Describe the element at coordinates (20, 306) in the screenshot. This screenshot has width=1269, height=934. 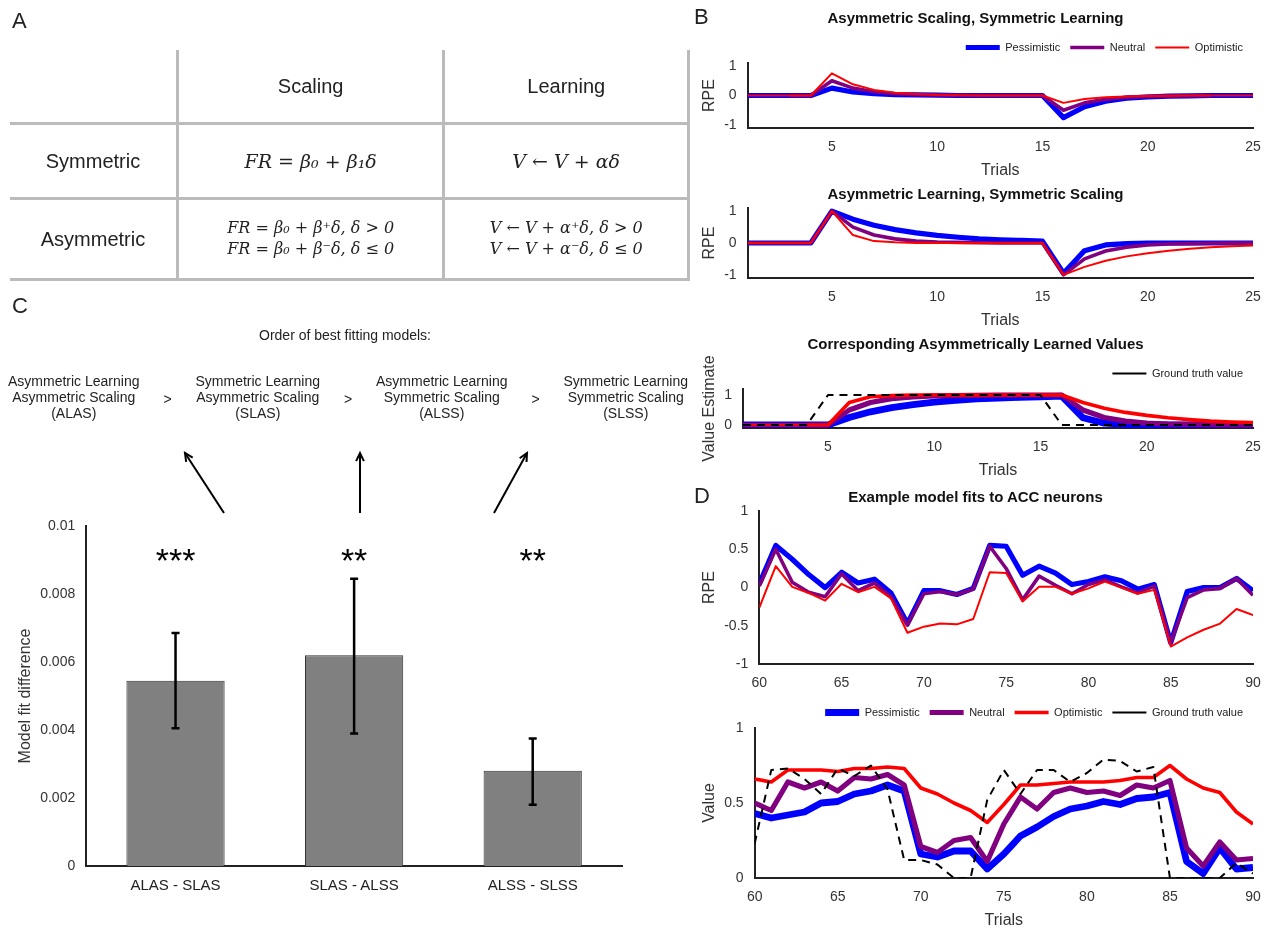
I see `text: C` at that location.